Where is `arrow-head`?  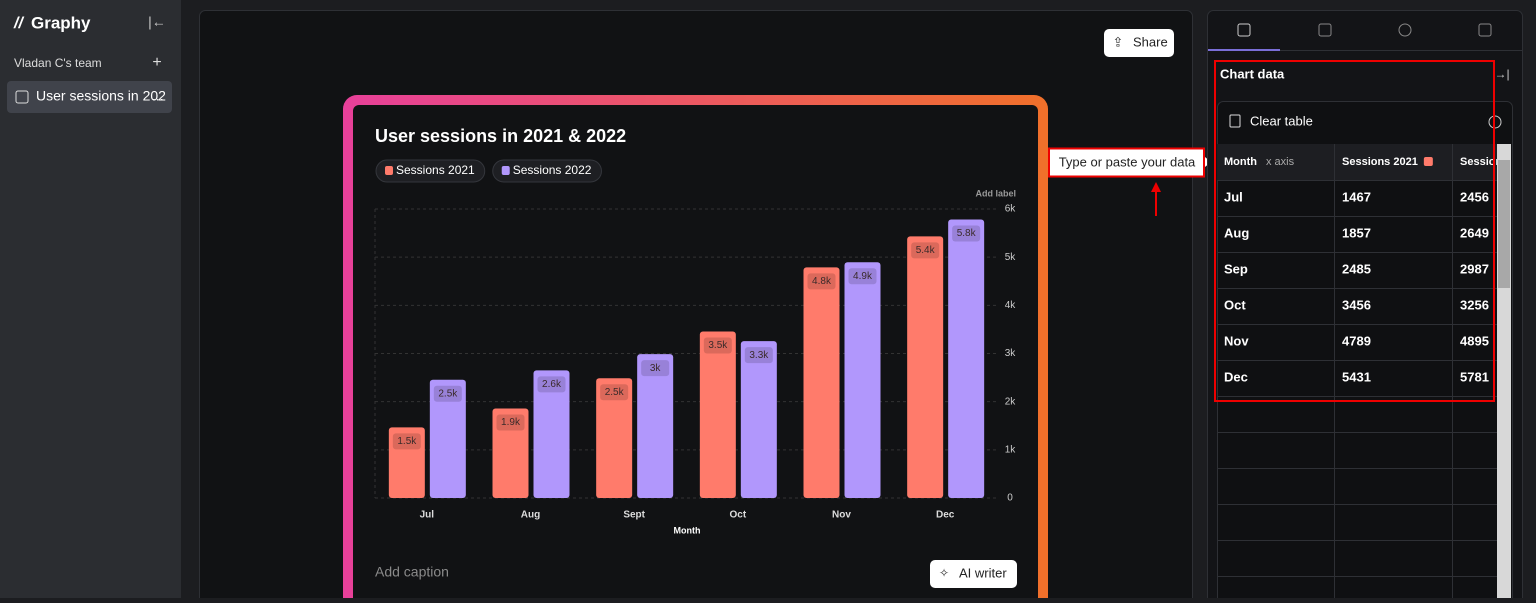
arrow-head is located at coordinates (1156, 187).